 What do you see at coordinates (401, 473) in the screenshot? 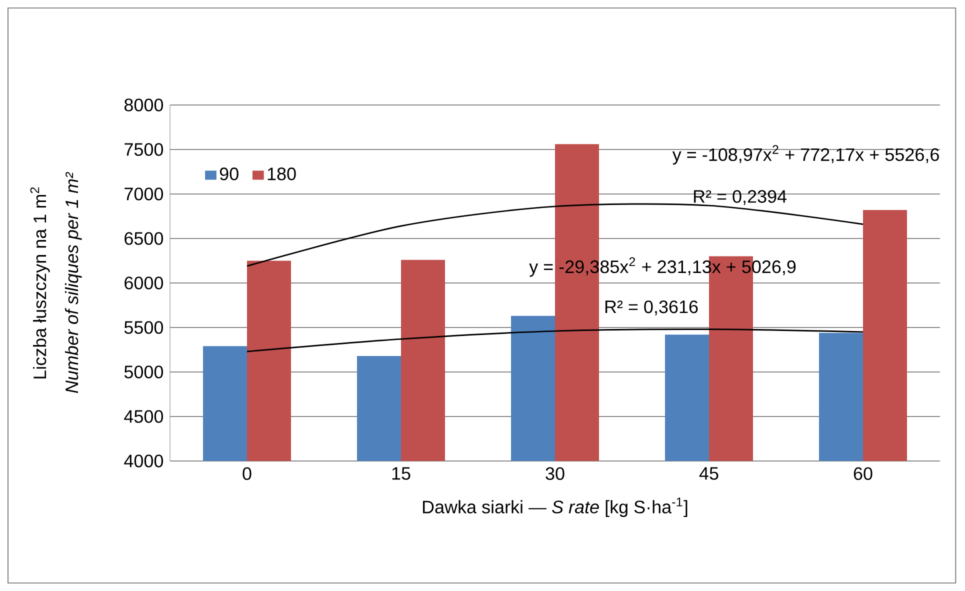
I see `x-tick-label: 15` at bounding box center [401, 473].